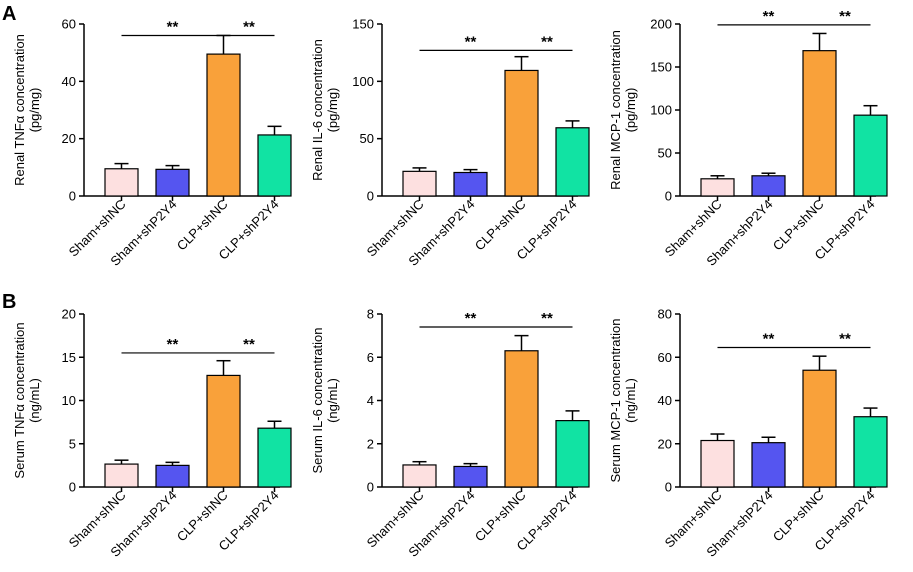  Describe the element at coordinates (9, 14) in the screenshot. I see `panel-label-a: A` at that location.